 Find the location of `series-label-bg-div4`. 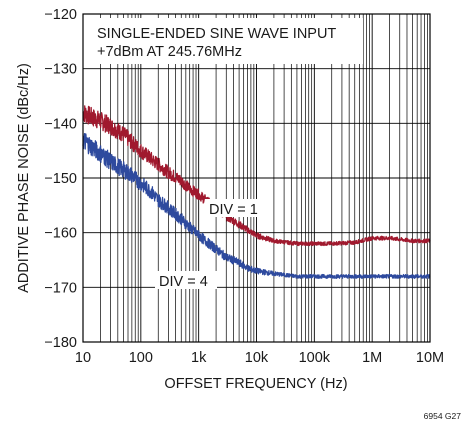

series-label-bg-div4 is located at coordinates (186, 280).